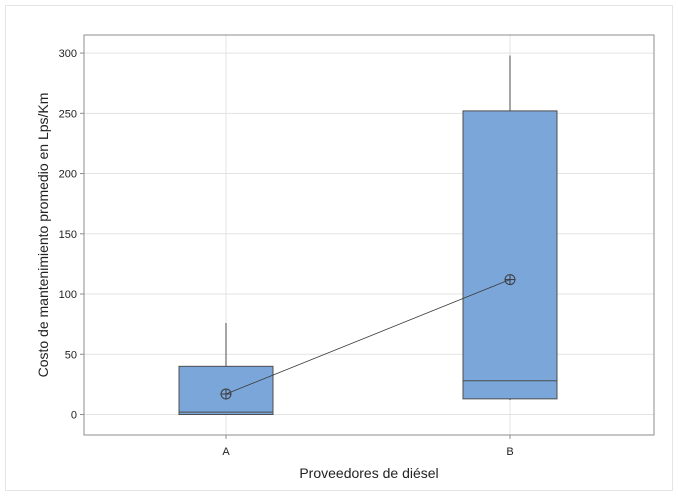  I want to click on x-tick-label: A, so click(226, 452).